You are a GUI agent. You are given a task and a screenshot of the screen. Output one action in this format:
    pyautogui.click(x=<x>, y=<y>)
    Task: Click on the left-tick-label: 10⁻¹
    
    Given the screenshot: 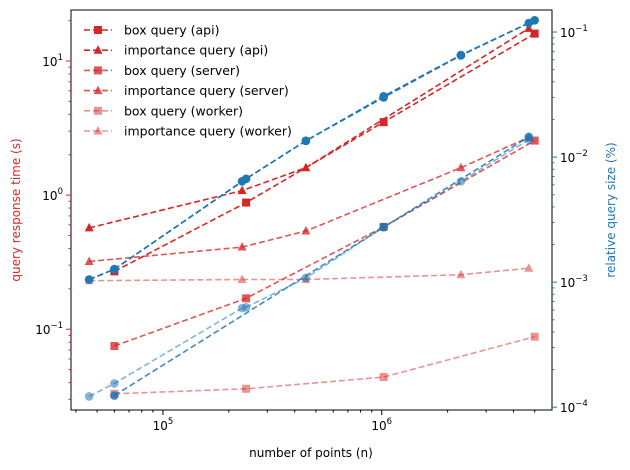 What is the action you would take?
    pyautogui.click(x=49, y=329)
    